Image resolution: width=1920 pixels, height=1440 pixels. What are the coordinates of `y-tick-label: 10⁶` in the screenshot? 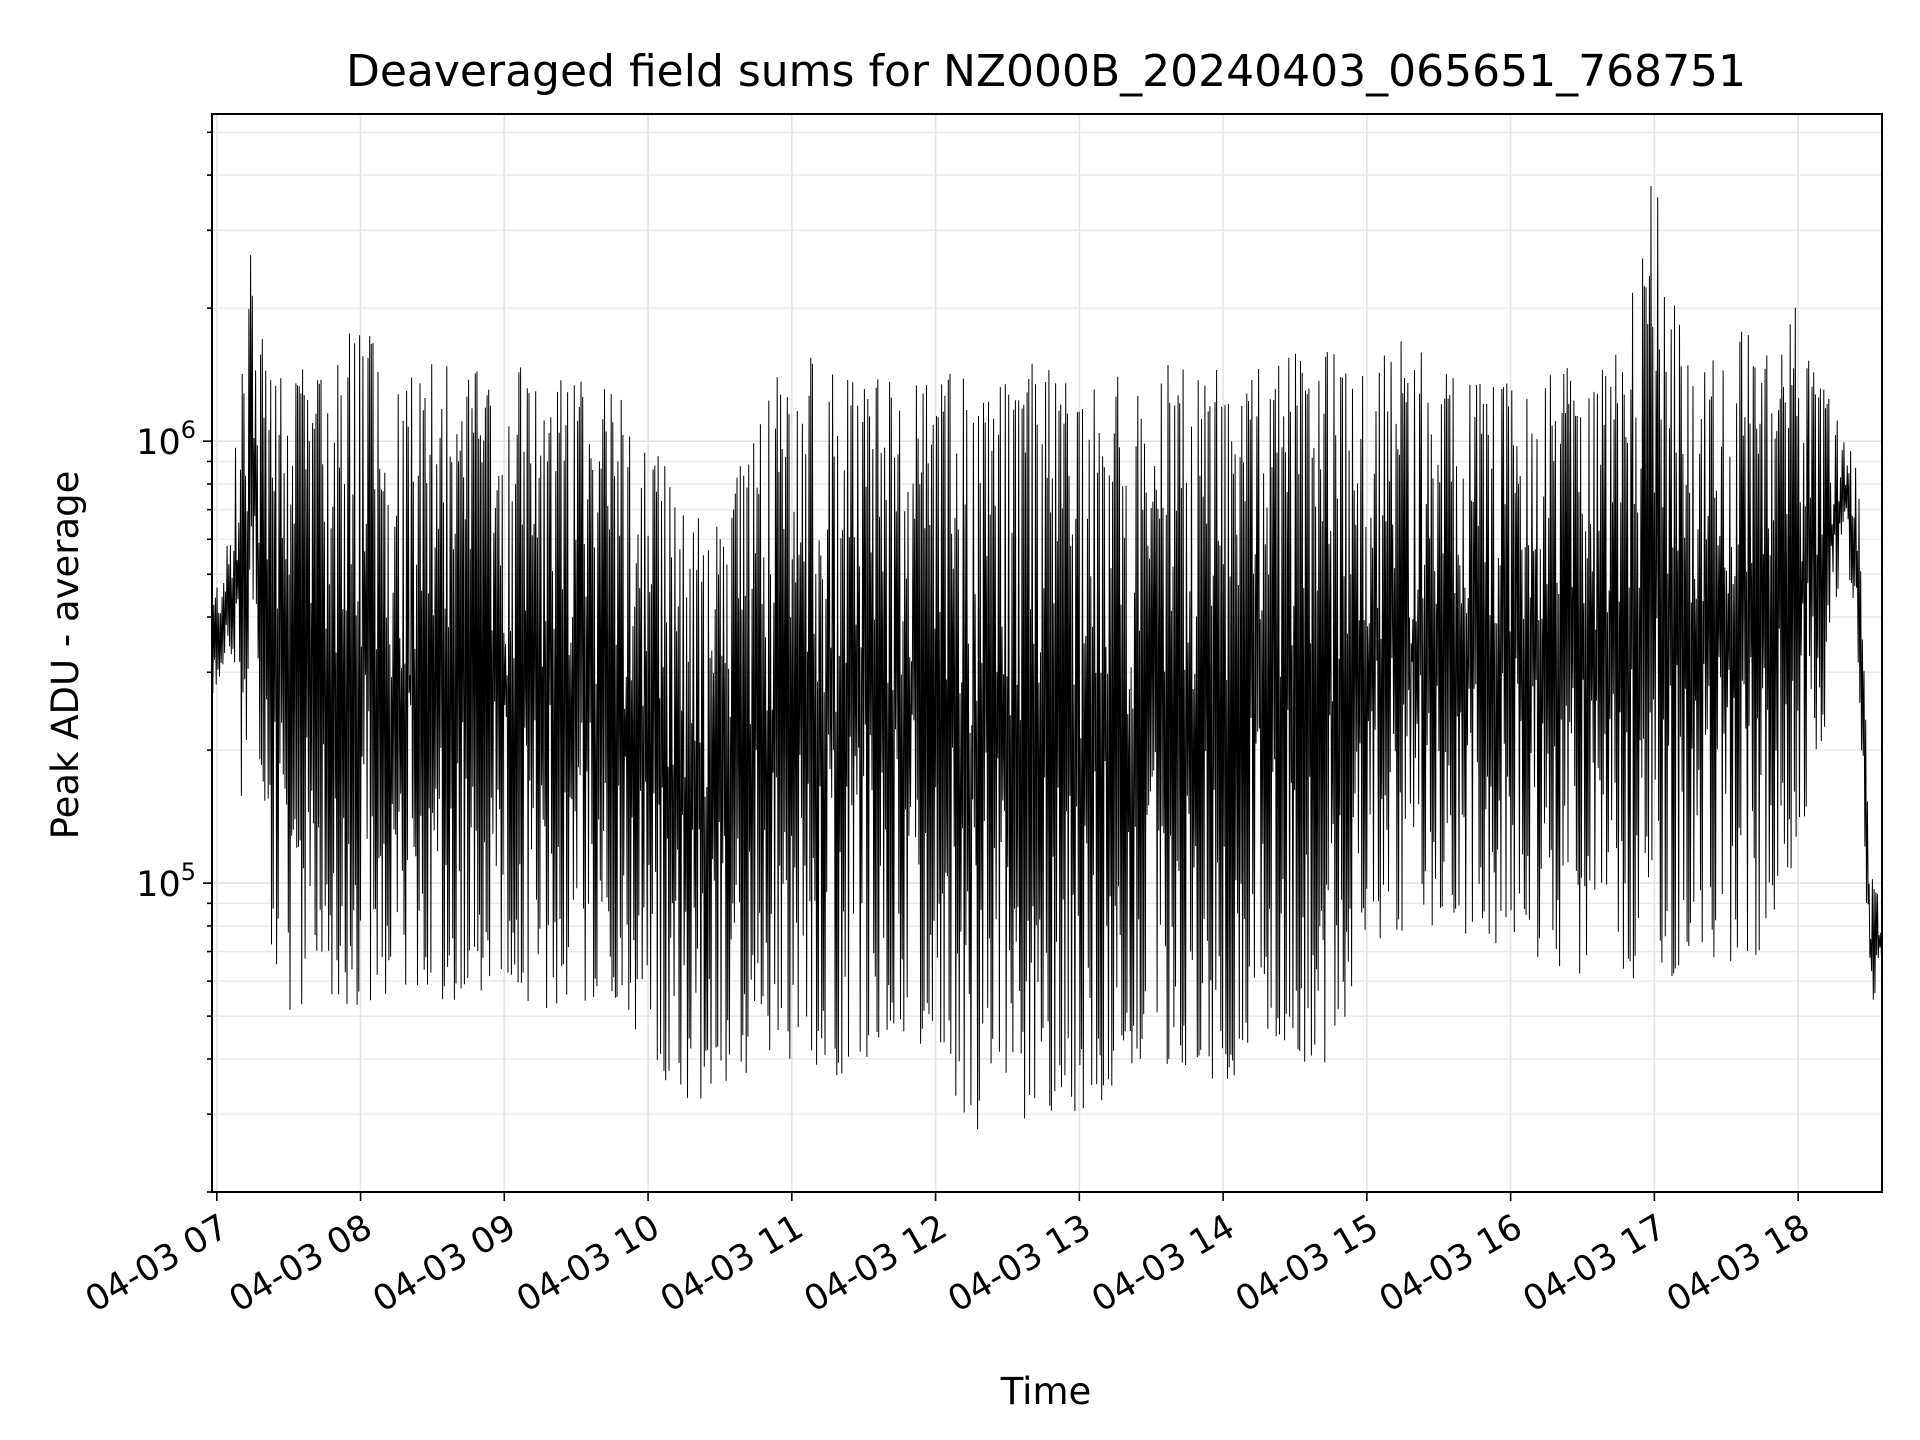 It's located at (166, 439).